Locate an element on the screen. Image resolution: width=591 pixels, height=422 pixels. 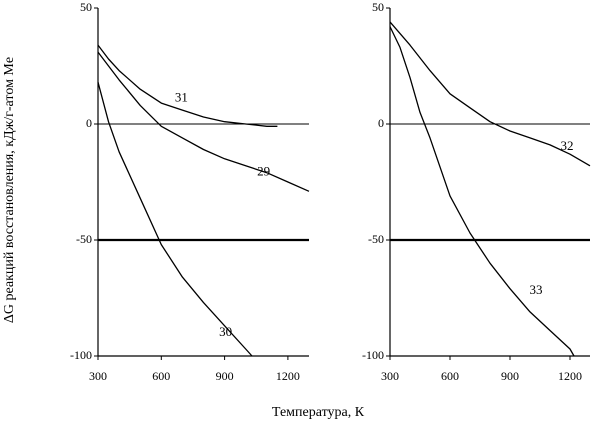
curve-label-30: 30 is located at coordinates (225, 331).